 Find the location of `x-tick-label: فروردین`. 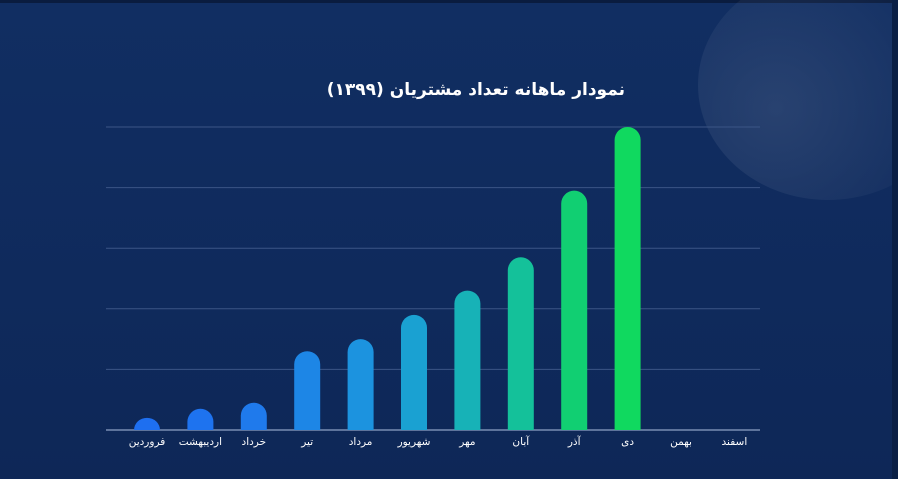

x-tick-label: فروردین is located at coordinates (147, 442).